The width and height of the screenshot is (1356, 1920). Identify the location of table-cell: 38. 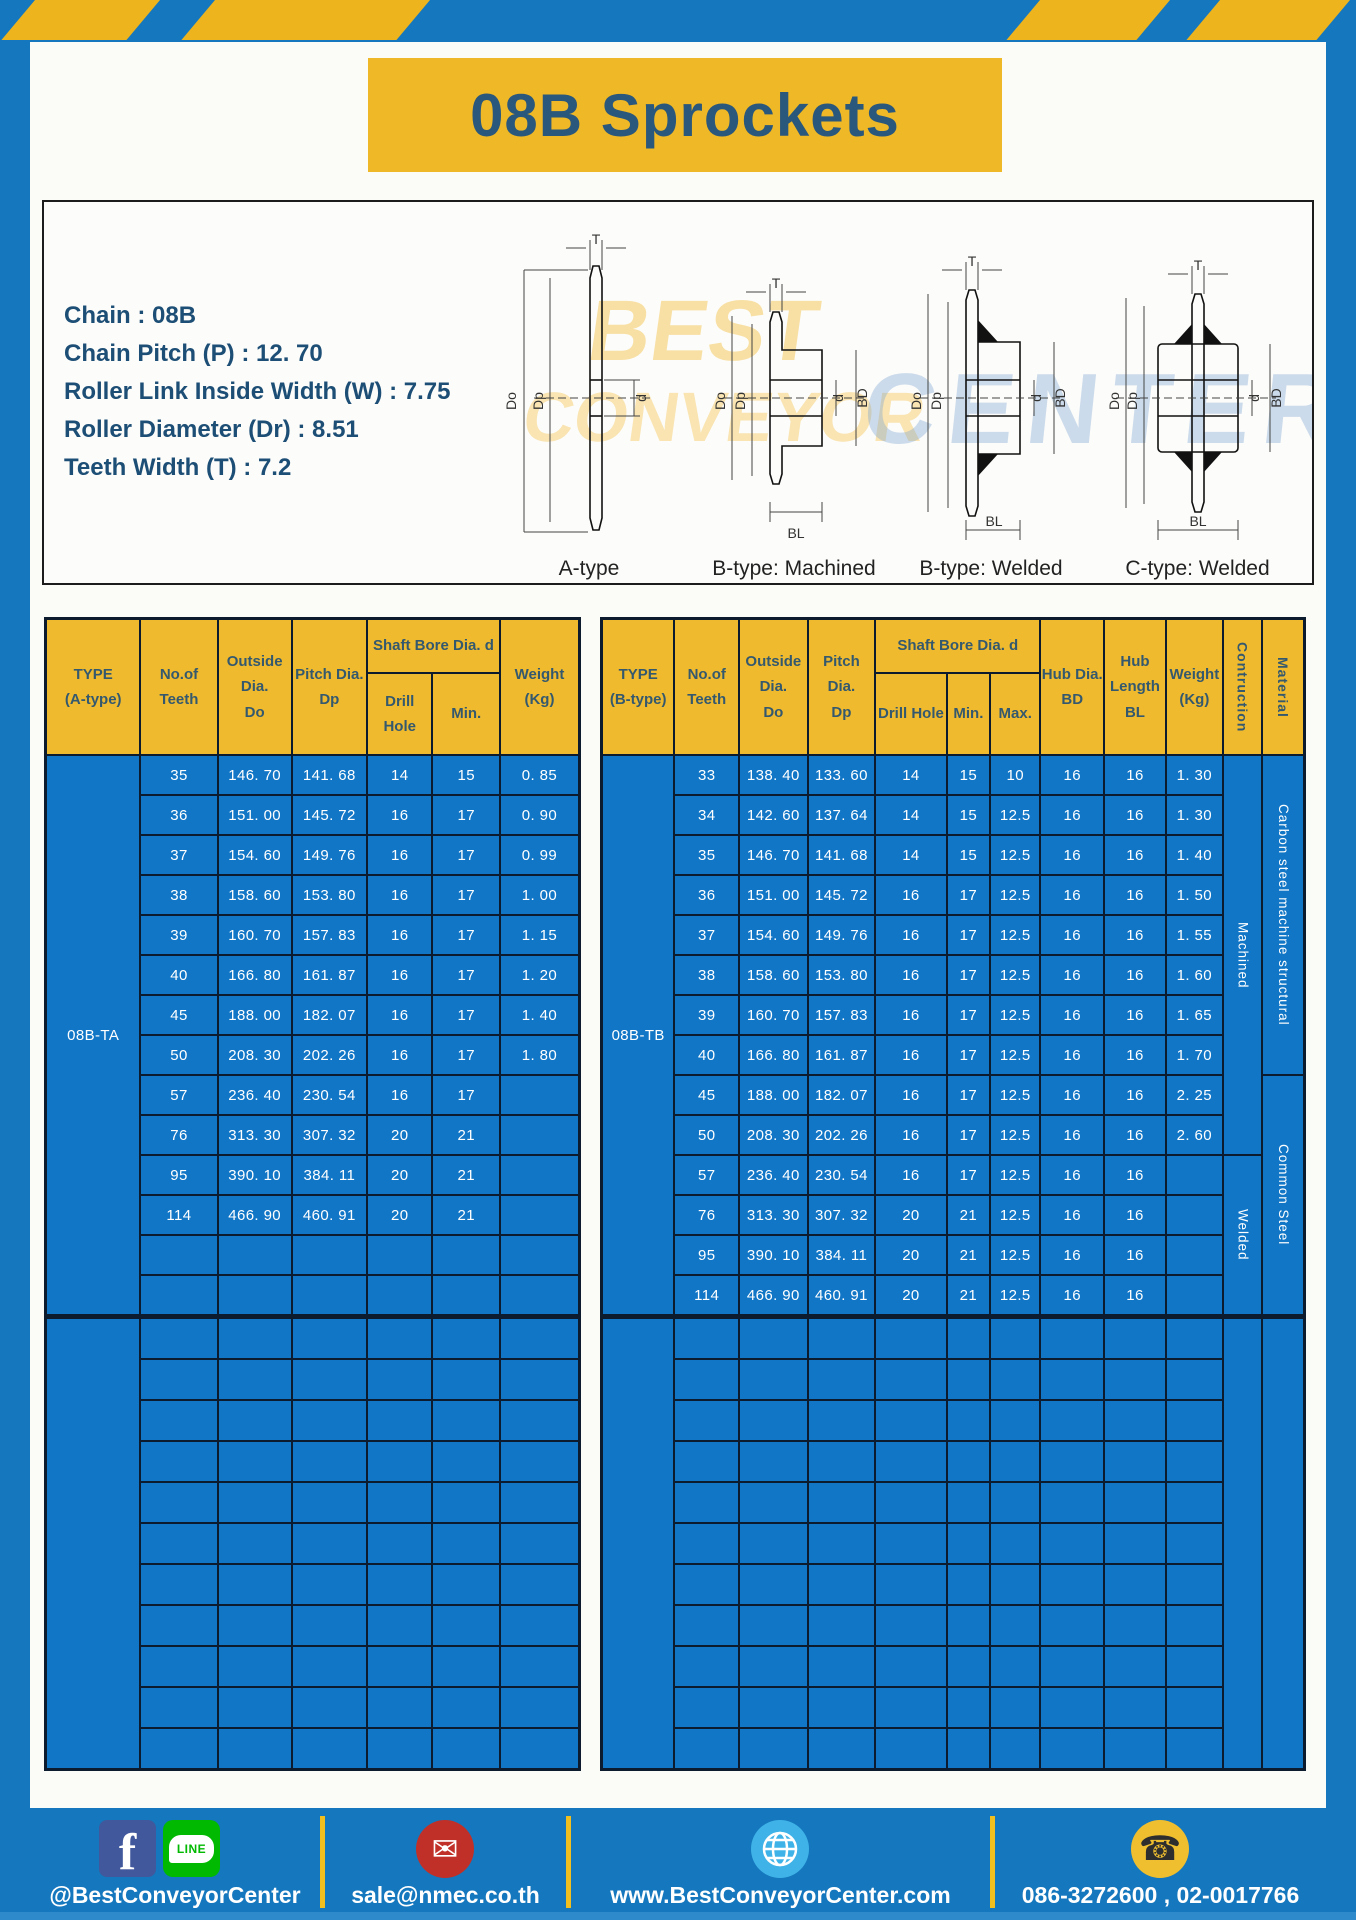
(179, 895).